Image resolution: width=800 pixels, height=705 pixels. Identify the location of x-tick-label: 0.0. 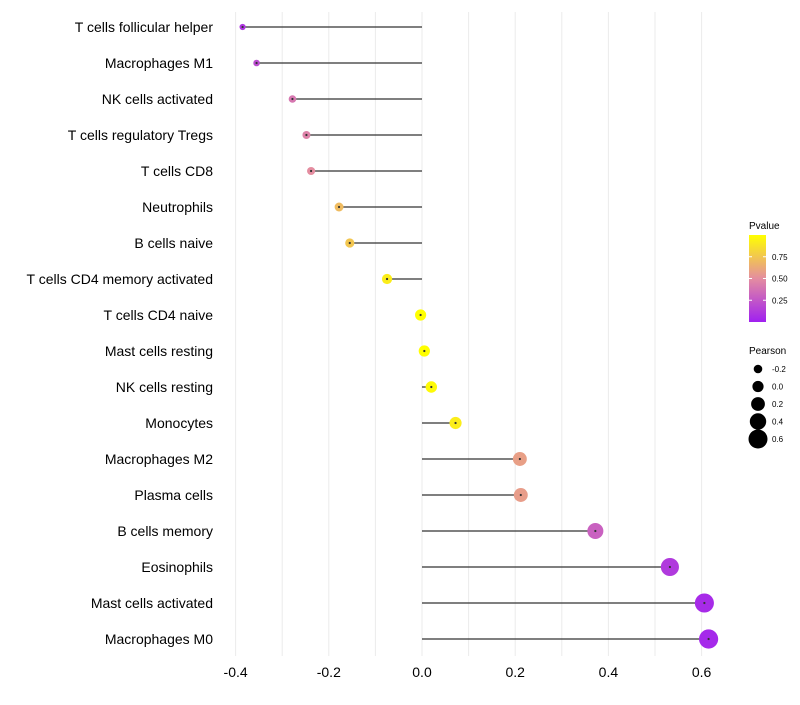
(422, 672).